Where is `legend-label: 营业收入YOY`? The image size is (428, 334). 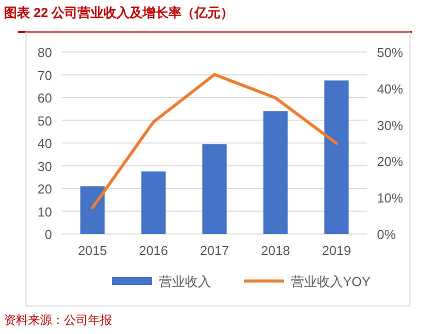 legend-label: 营业收入YOY is located at coordinates (331, 281).